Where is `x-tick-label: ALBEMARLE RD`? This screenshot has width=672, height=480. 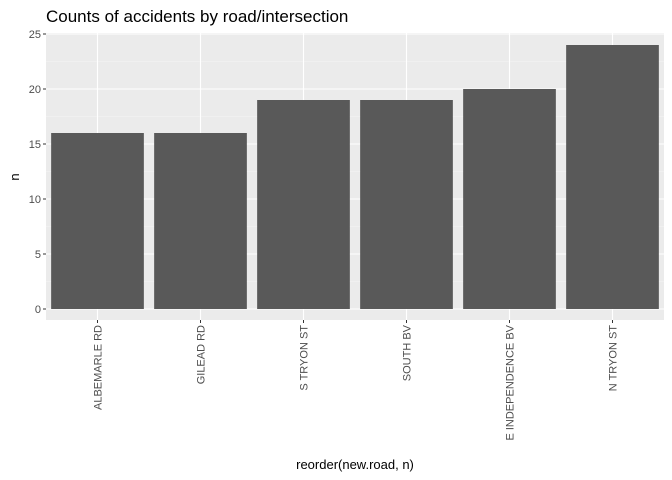 x-tick-label: ALBEMARLE RD is located at coordinates (99, 367).